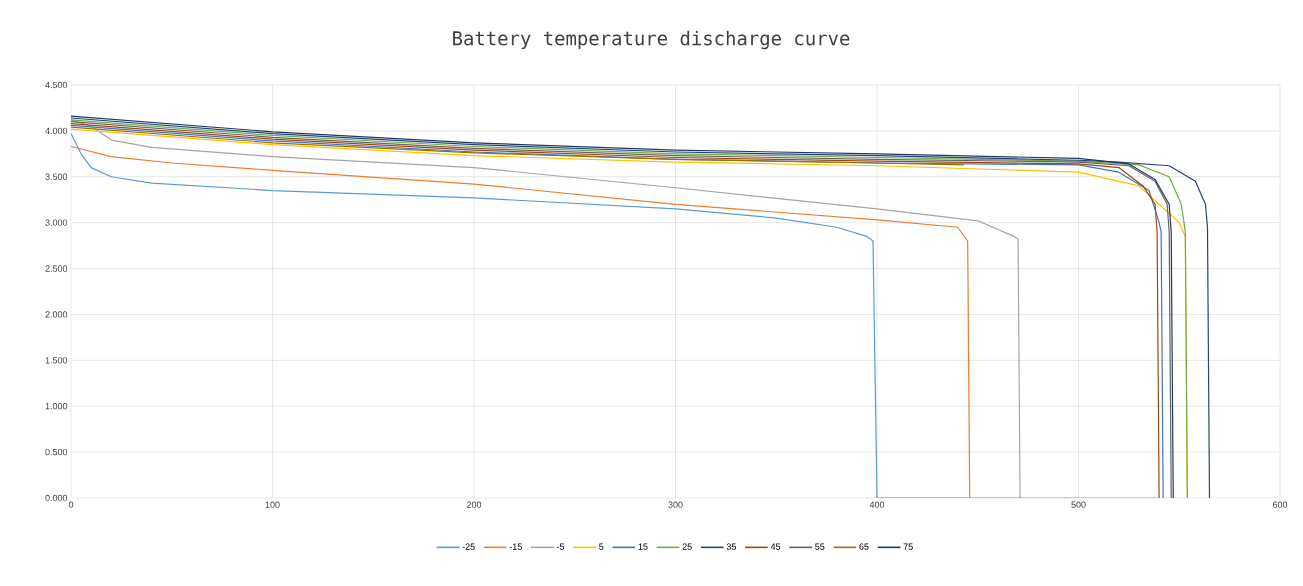  Describe the element at coordinates (71, 504) in the screenshot. I see `x-tick-label: 0` at that location.